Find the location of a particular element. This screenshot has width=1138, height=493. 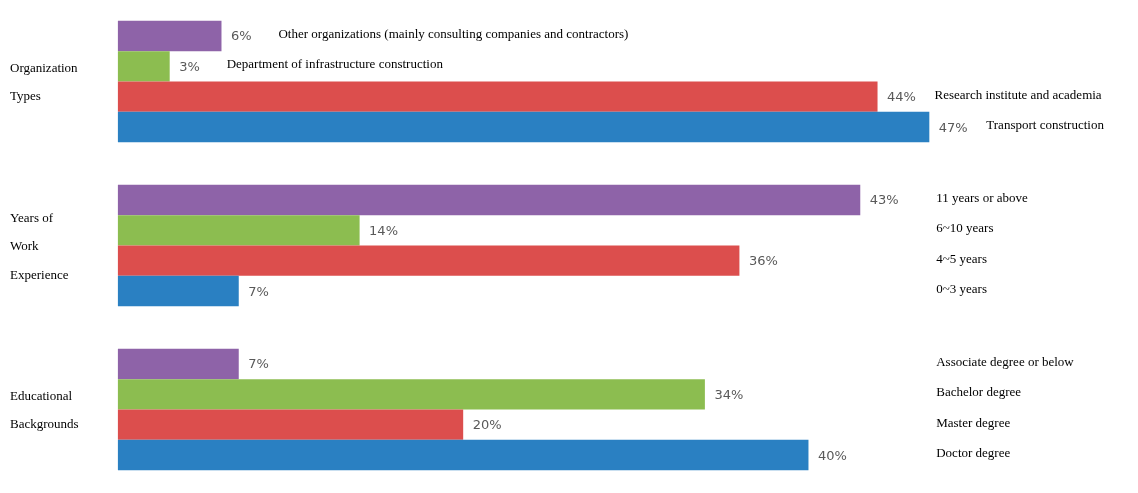

y-axis-title: Educational Backgrounds is located at coordinates (44, 409).